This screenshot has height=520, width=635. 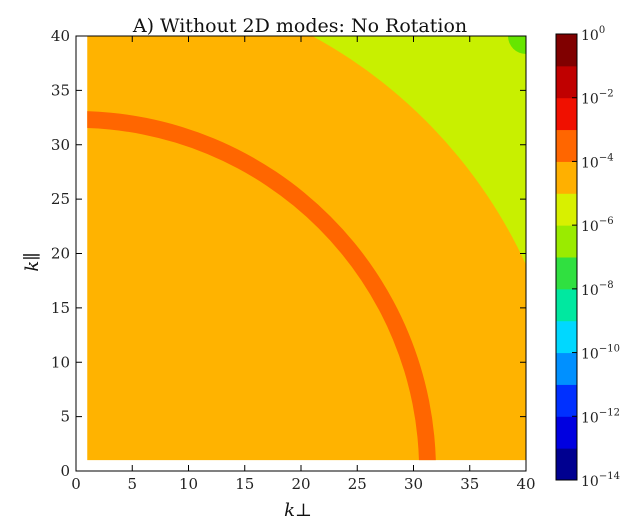 What do you see at coordinates (597, 161) in the screenshot?
I see `colorbar-label: 10⁻⁴` at bounding box center [597, 161].